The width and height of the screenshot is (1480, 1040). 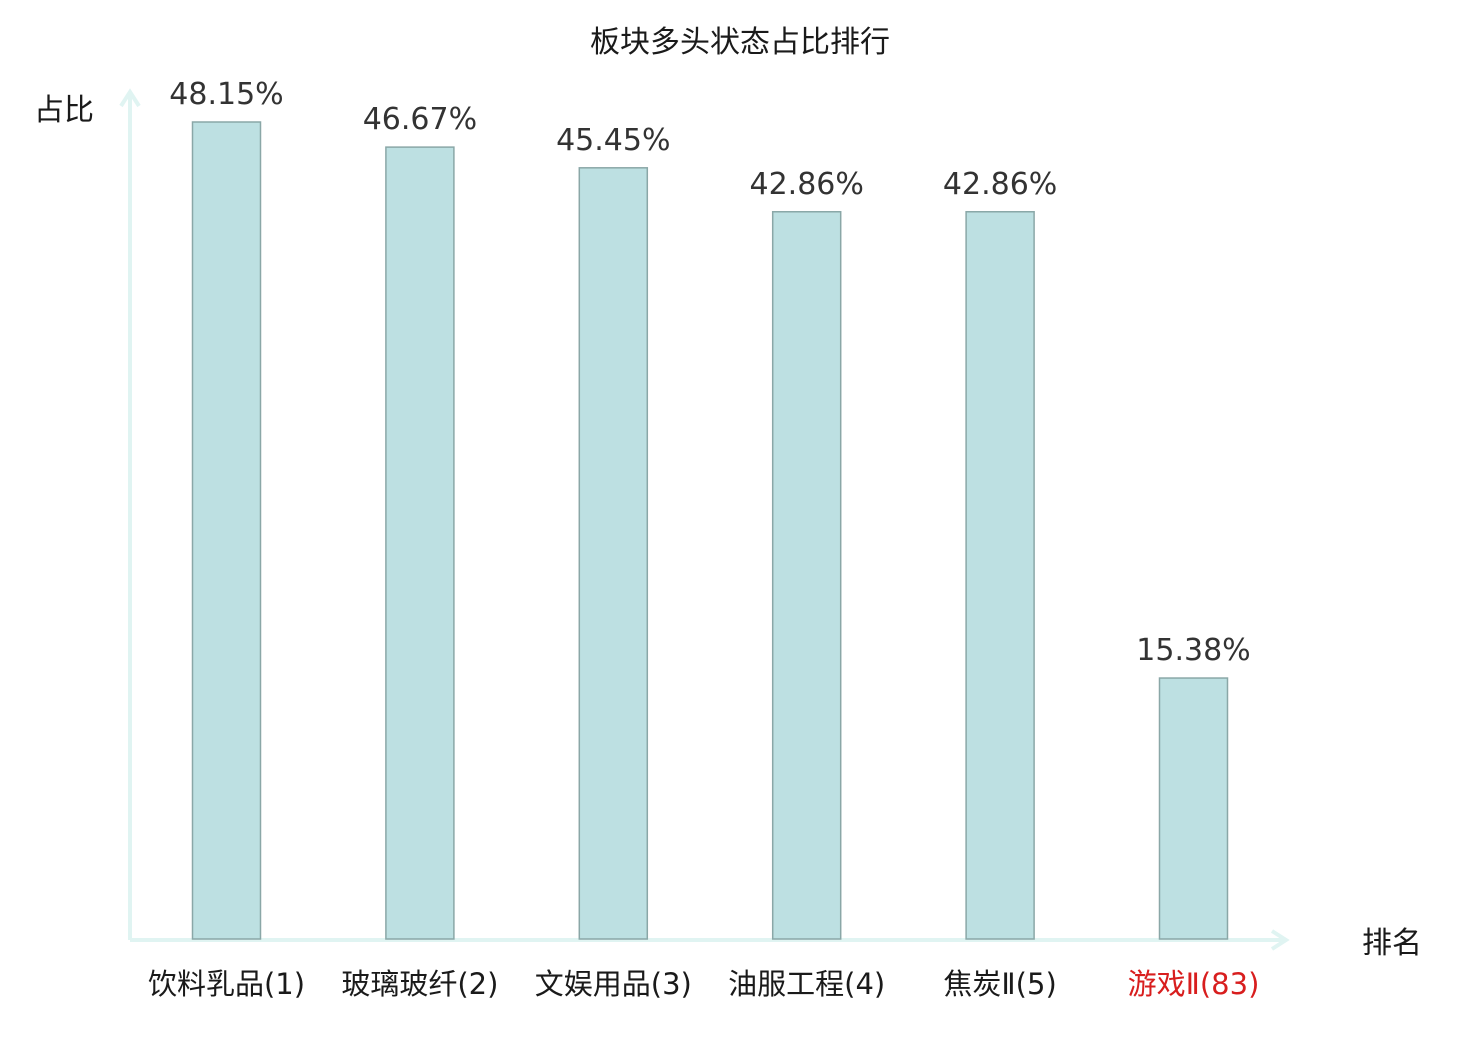 I want to click on category-label: 焦炭Ⅱ(5), so click(x=999, y=984).